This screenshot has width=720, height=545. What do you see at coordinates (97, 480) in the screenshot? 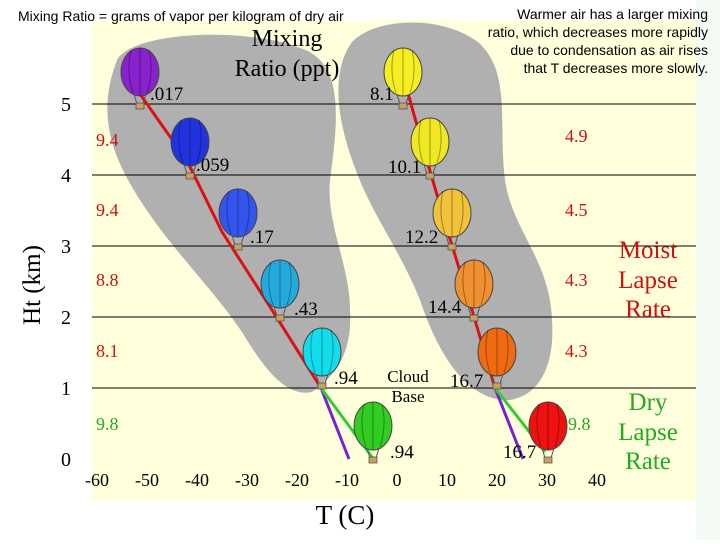
I see `x-tick-label: -60` at bounding box center [97, 480].